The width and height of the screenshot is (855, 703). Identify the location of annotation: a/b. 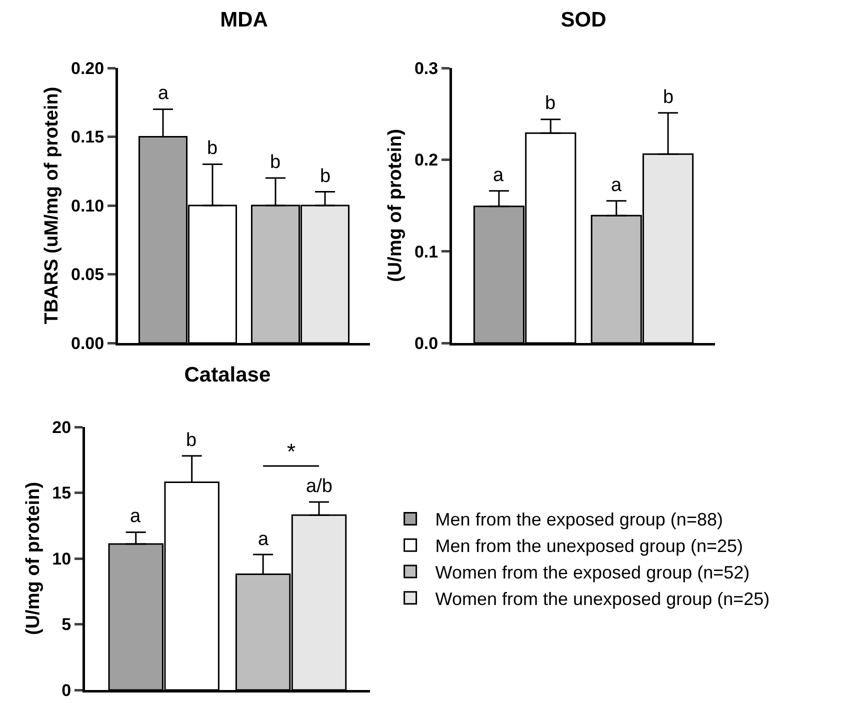
(319, 486).